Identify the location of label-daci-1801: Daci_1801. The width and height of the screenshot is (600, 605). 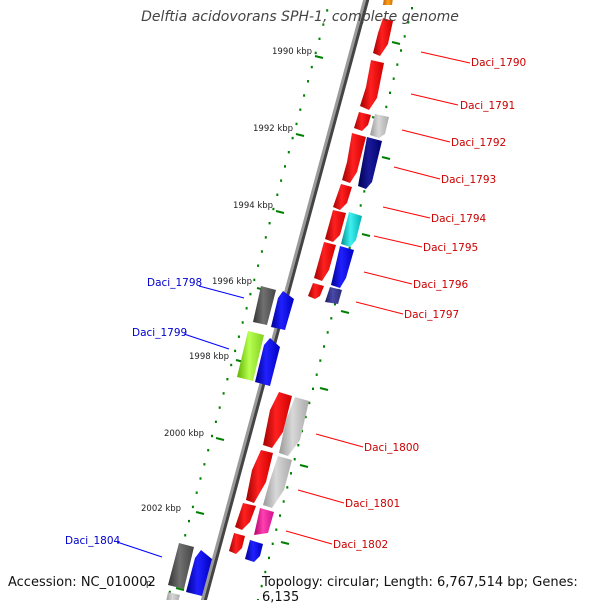
(372, 504).